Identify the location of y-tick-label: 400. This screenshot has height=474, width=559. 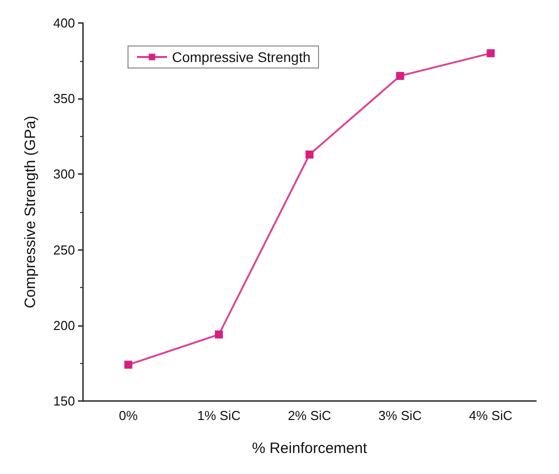
(64, 23).